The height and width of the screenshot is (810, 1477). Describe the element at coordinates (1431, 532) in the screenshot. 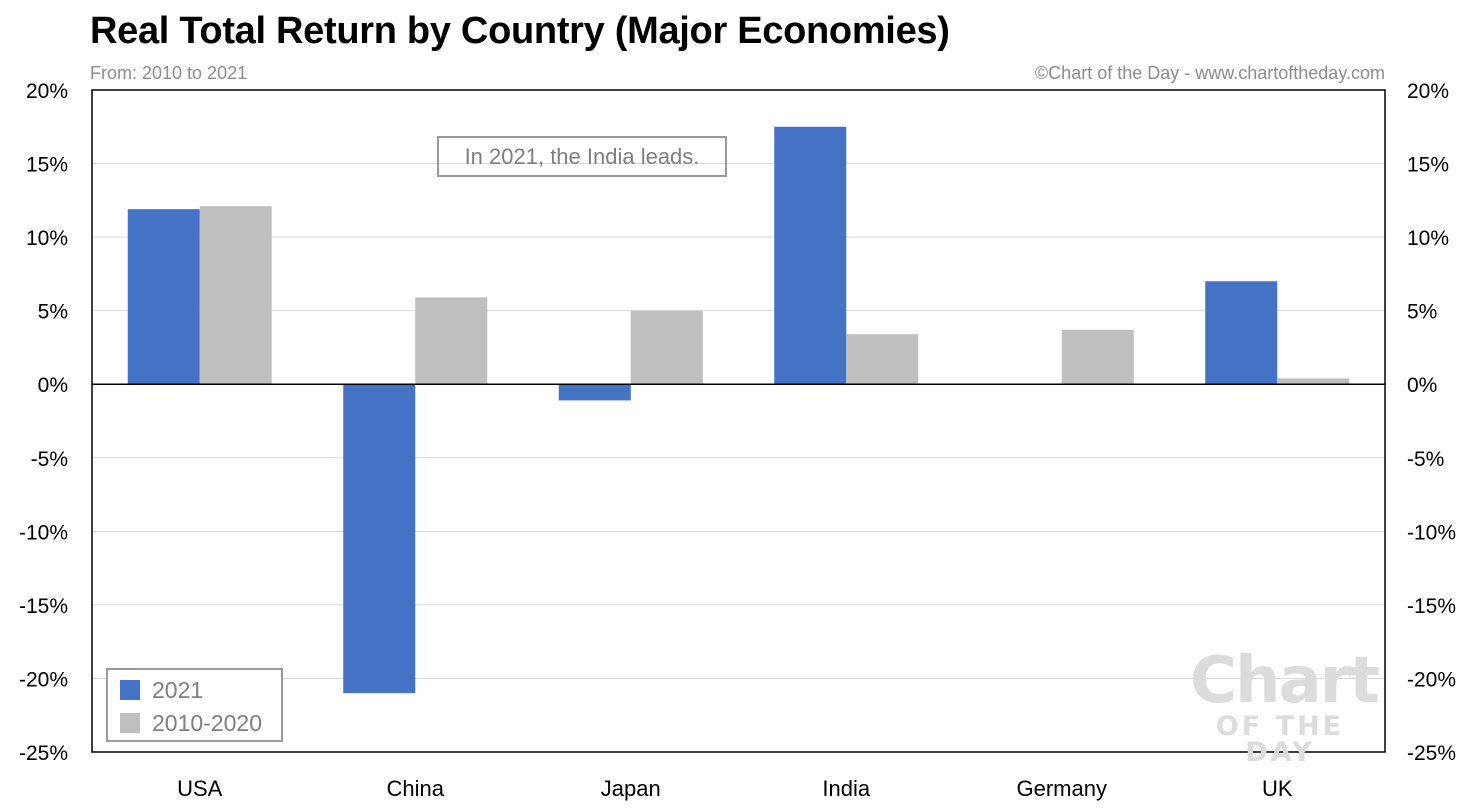

I see `y-tick-label-right: -10%` at that location.